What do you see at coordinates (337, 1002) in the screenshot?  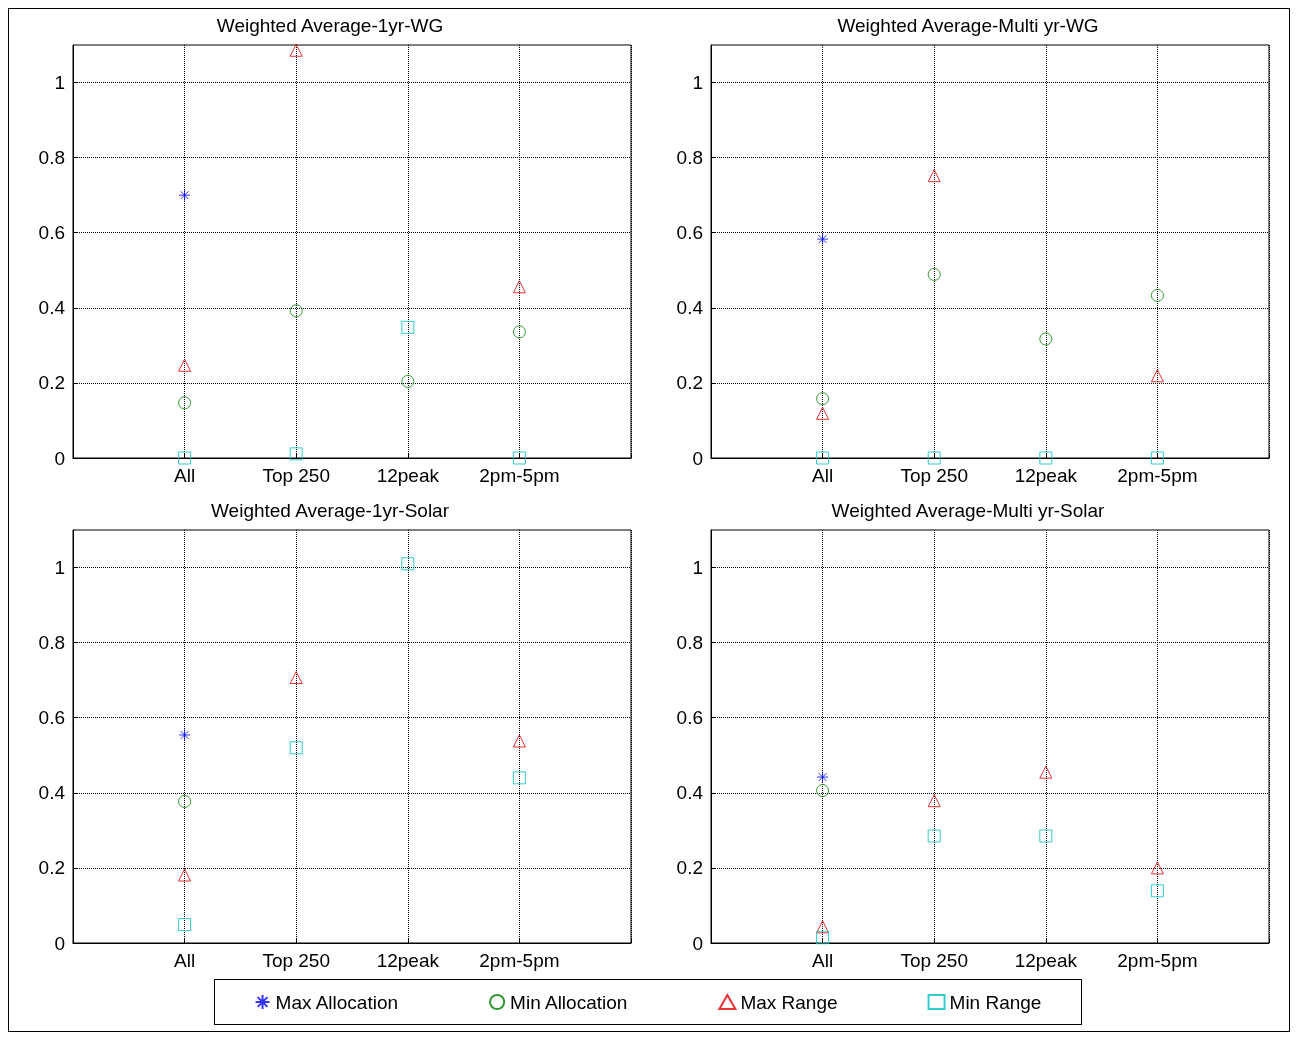 I see `legend-label: Max Allocation` at bounding box center [337, 1002].